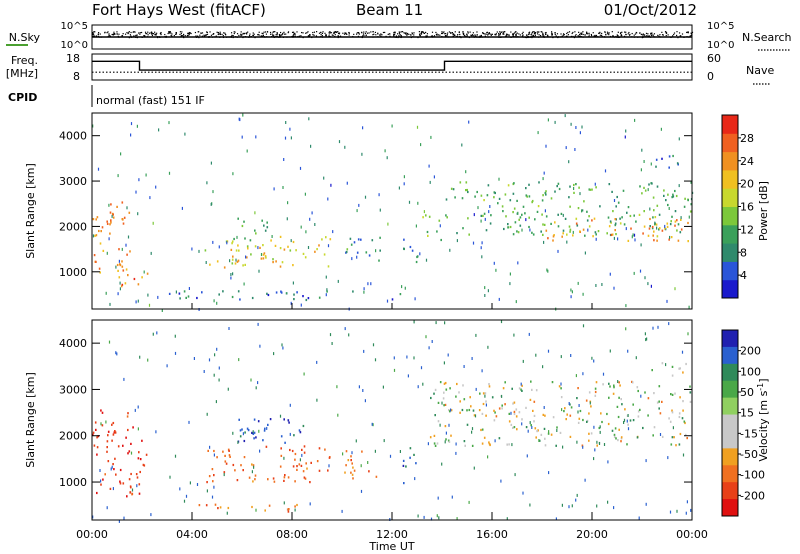 The image size is (800, 554). What do you see at coordinates (747, 138) in the screenshot?
I see `power-colorbar-tick-label: 28` at bounding box center [747, 138].